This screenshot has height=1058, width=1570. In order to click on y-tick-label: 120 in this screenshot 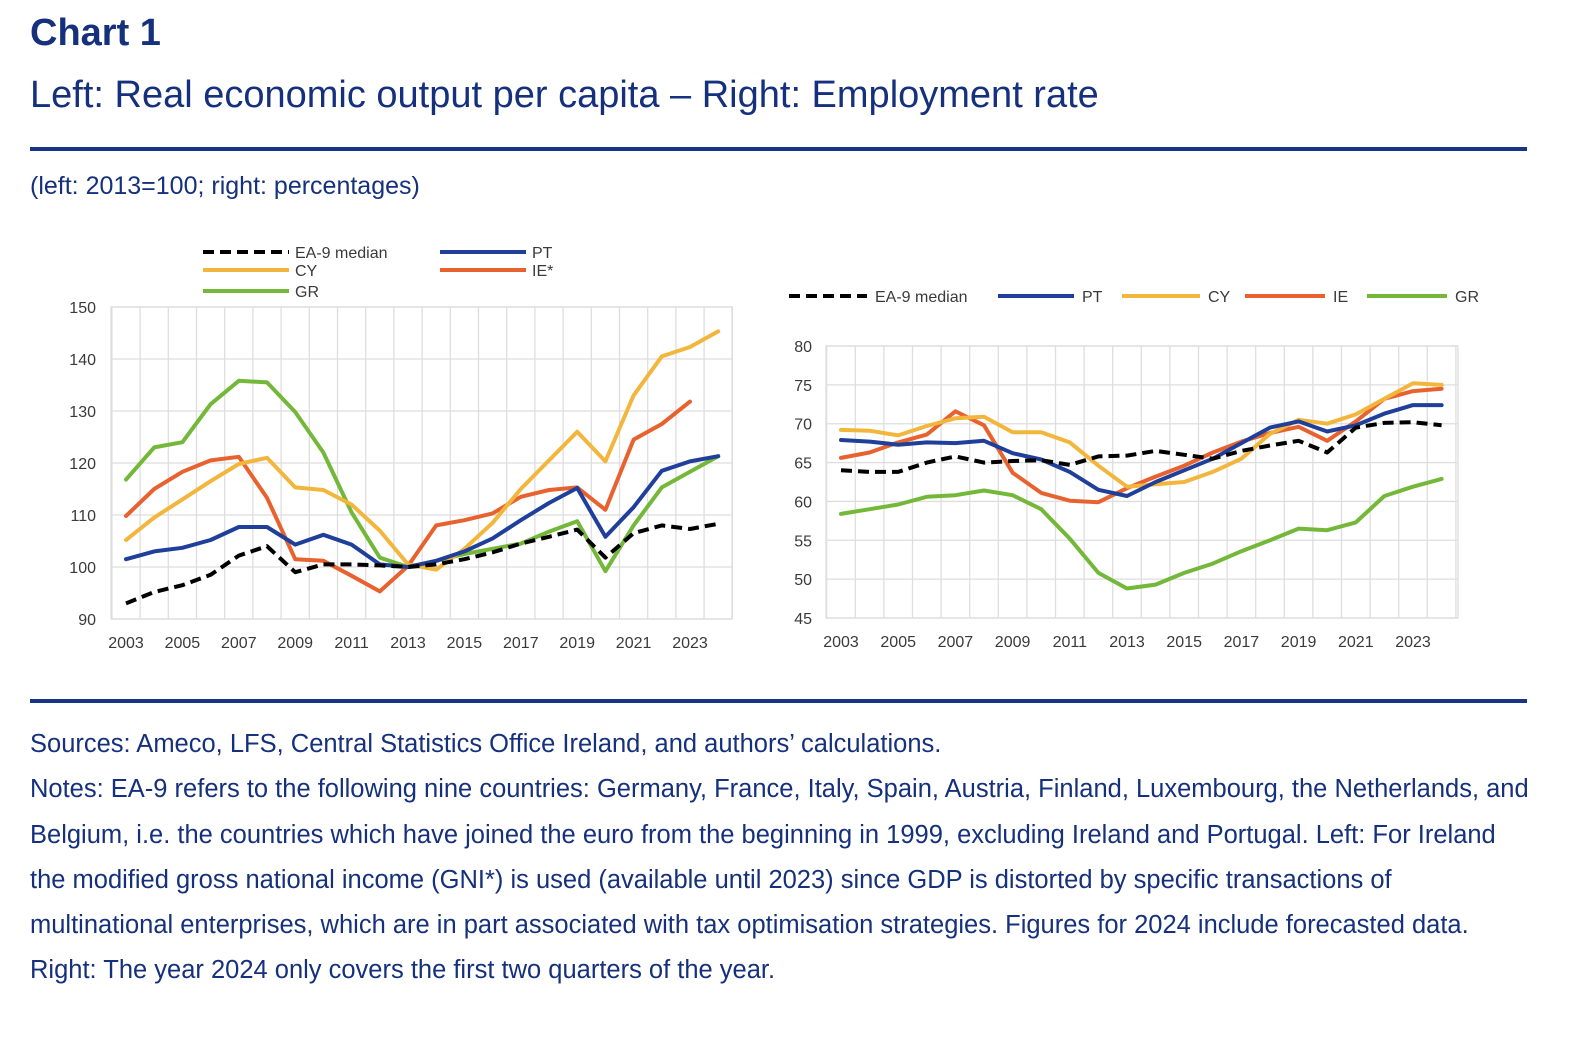, I will do `click(82, 464)`.